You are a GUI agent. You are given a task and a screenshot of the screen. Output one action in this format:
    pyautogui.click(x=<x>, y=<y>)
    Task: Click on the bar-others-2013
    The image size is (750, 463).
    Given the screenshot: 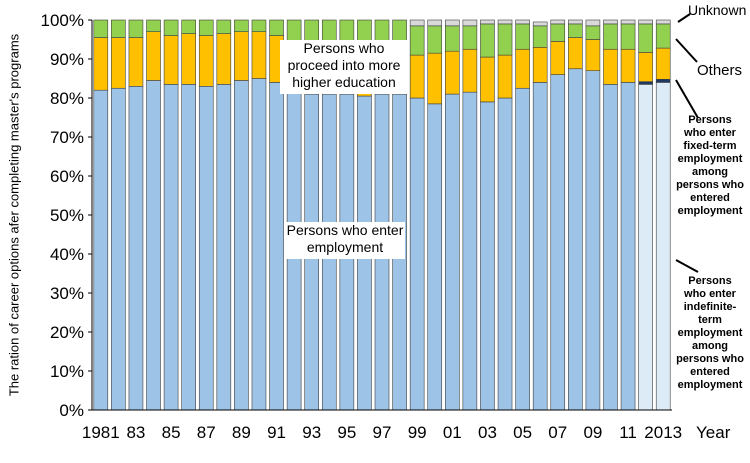 What is the action you would take?
    pyautogui.click(x=663, y=36)
    